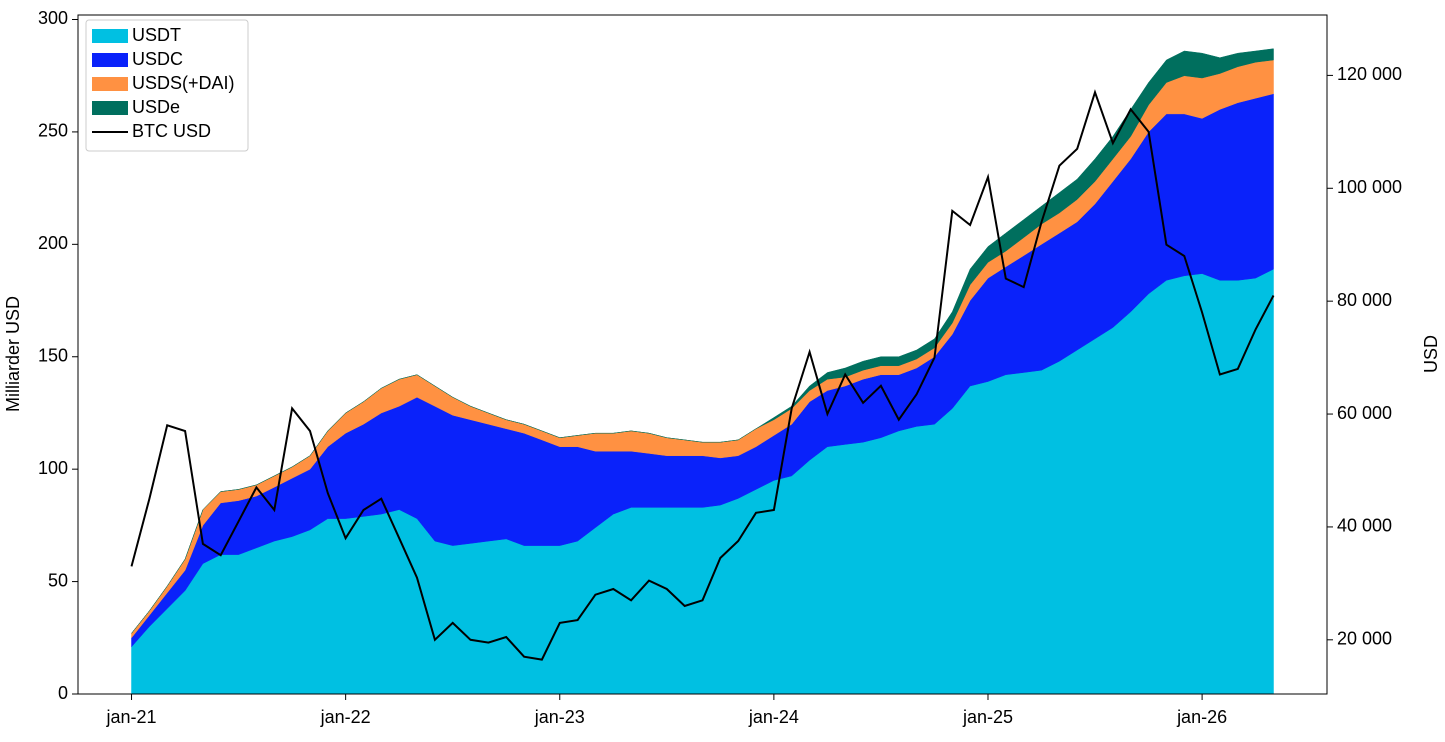  I want to click on legend-box, so click(167, 85).